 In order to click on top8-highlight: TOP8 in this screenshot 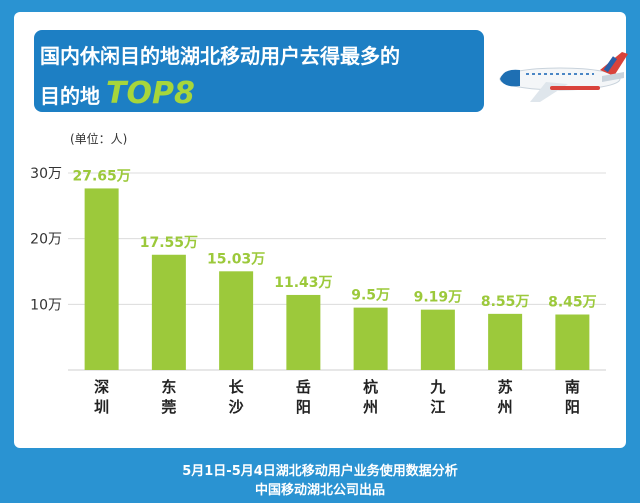, I will do `click(150, 93)`.